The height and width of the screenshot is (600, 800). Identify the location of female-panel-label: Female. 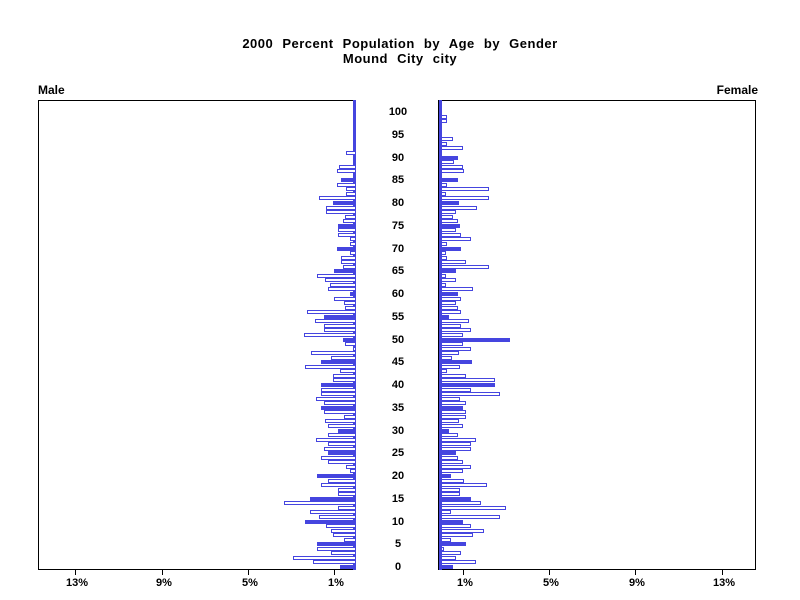
(737, 90).